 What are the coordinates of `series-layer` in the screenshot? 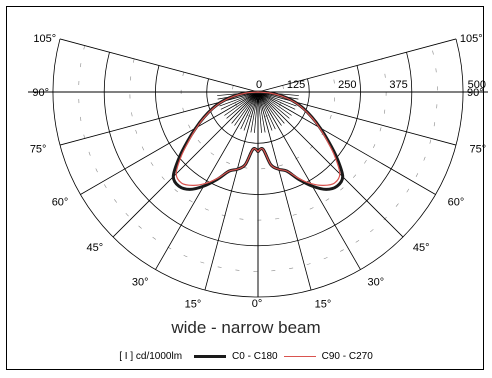 It's located at (258, 140).